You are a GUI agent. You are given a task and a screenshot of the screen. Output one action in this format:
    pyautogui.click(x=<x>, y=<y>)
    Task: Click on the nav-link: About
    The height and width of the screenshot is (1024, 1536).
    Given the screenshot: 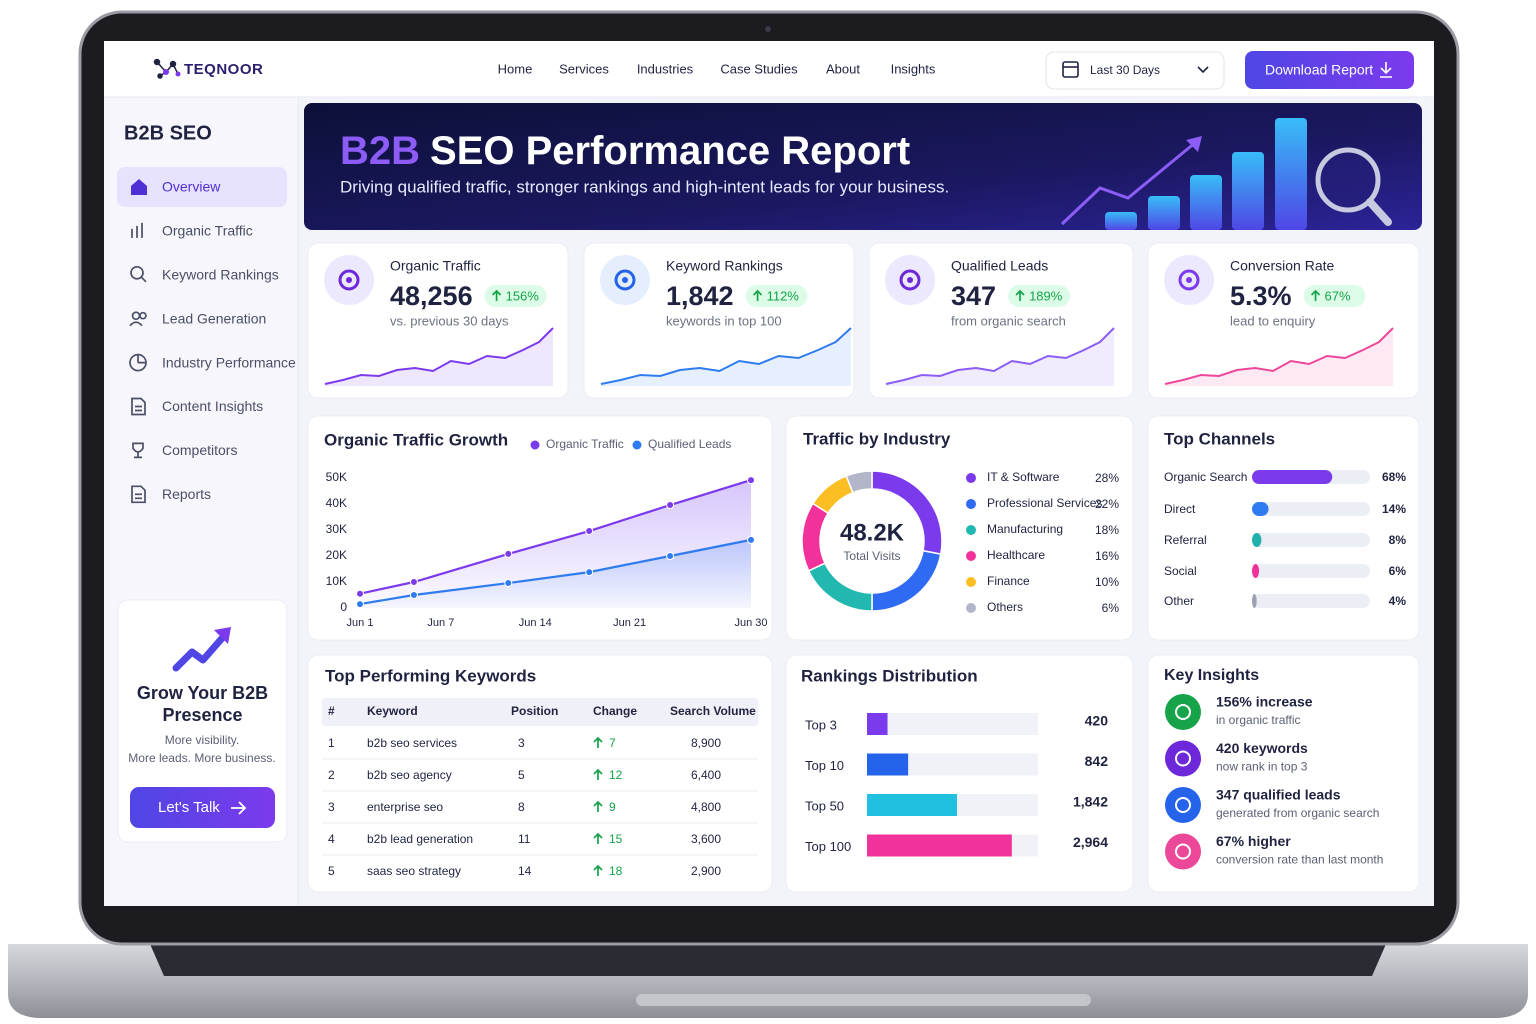 What is the action you would take?
    pyautogui.click(x=843, y=68)
    